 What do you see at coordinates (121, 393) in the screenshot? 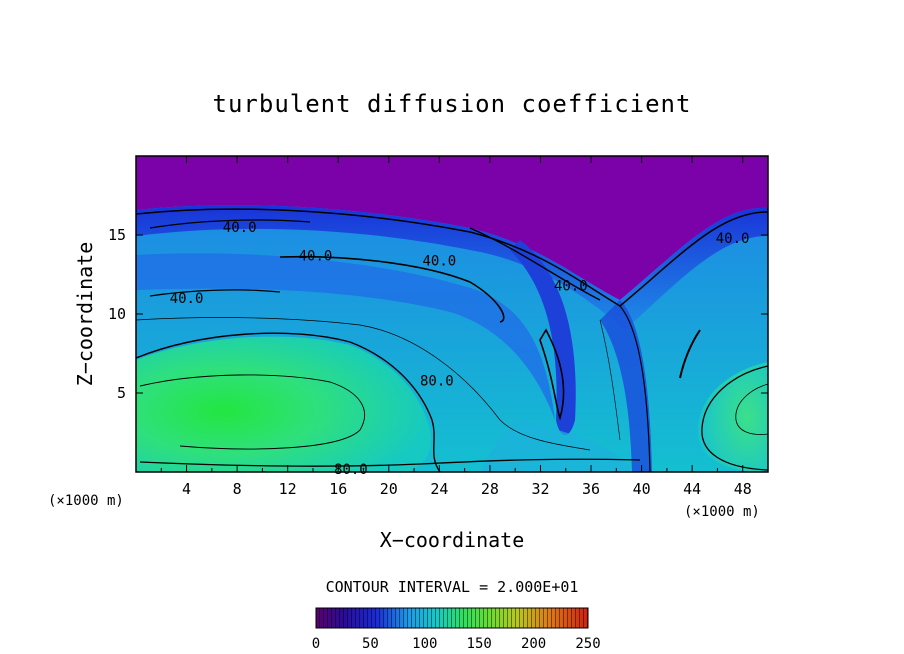
I see `y-tick-label: 5` at bounding box center [121, 393].